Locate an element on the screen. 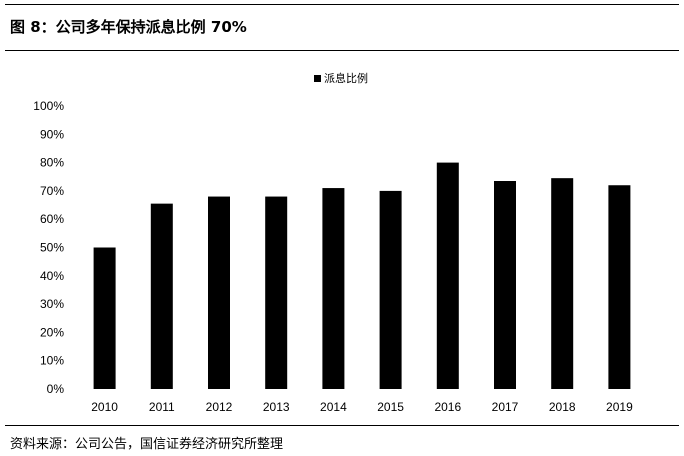 The image size is (684, 456). x-tick-label: 2013 is located at coordinates (276, 407).